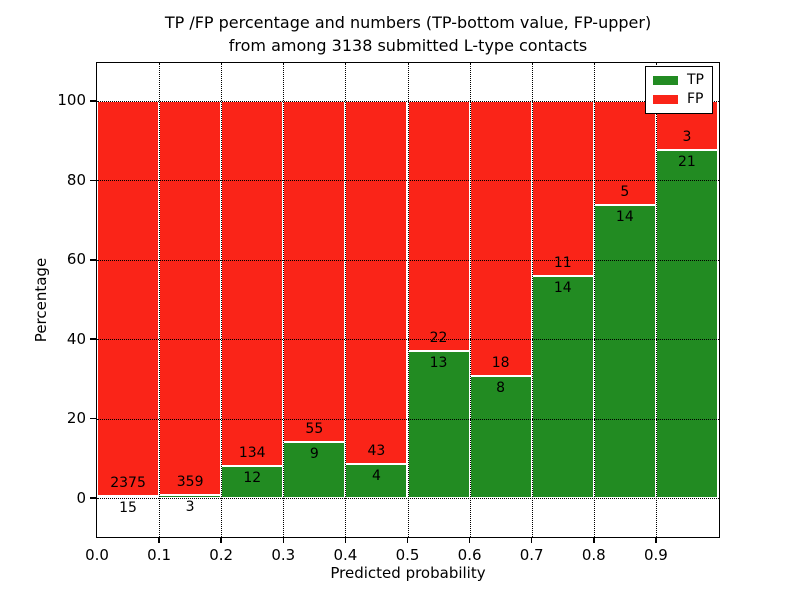  I want to click on bar-fp-count-label: 55, so click(314, 429).